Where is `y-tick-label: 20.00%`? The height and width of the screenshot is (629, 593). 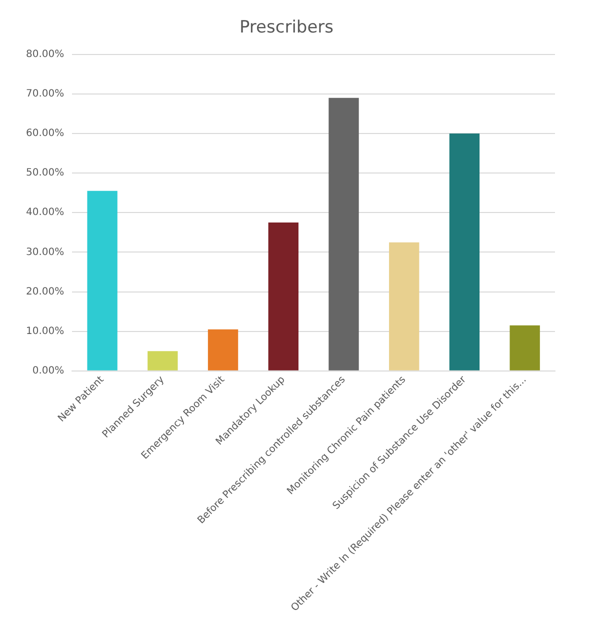
y-tick-label: 20.00% is located at coordinates (45, 292).